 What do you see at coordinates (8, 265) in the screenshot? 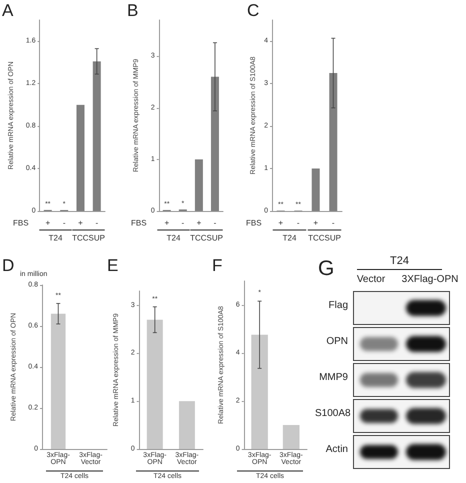
I see `chart-title: D` at bounding box center [8, 265].